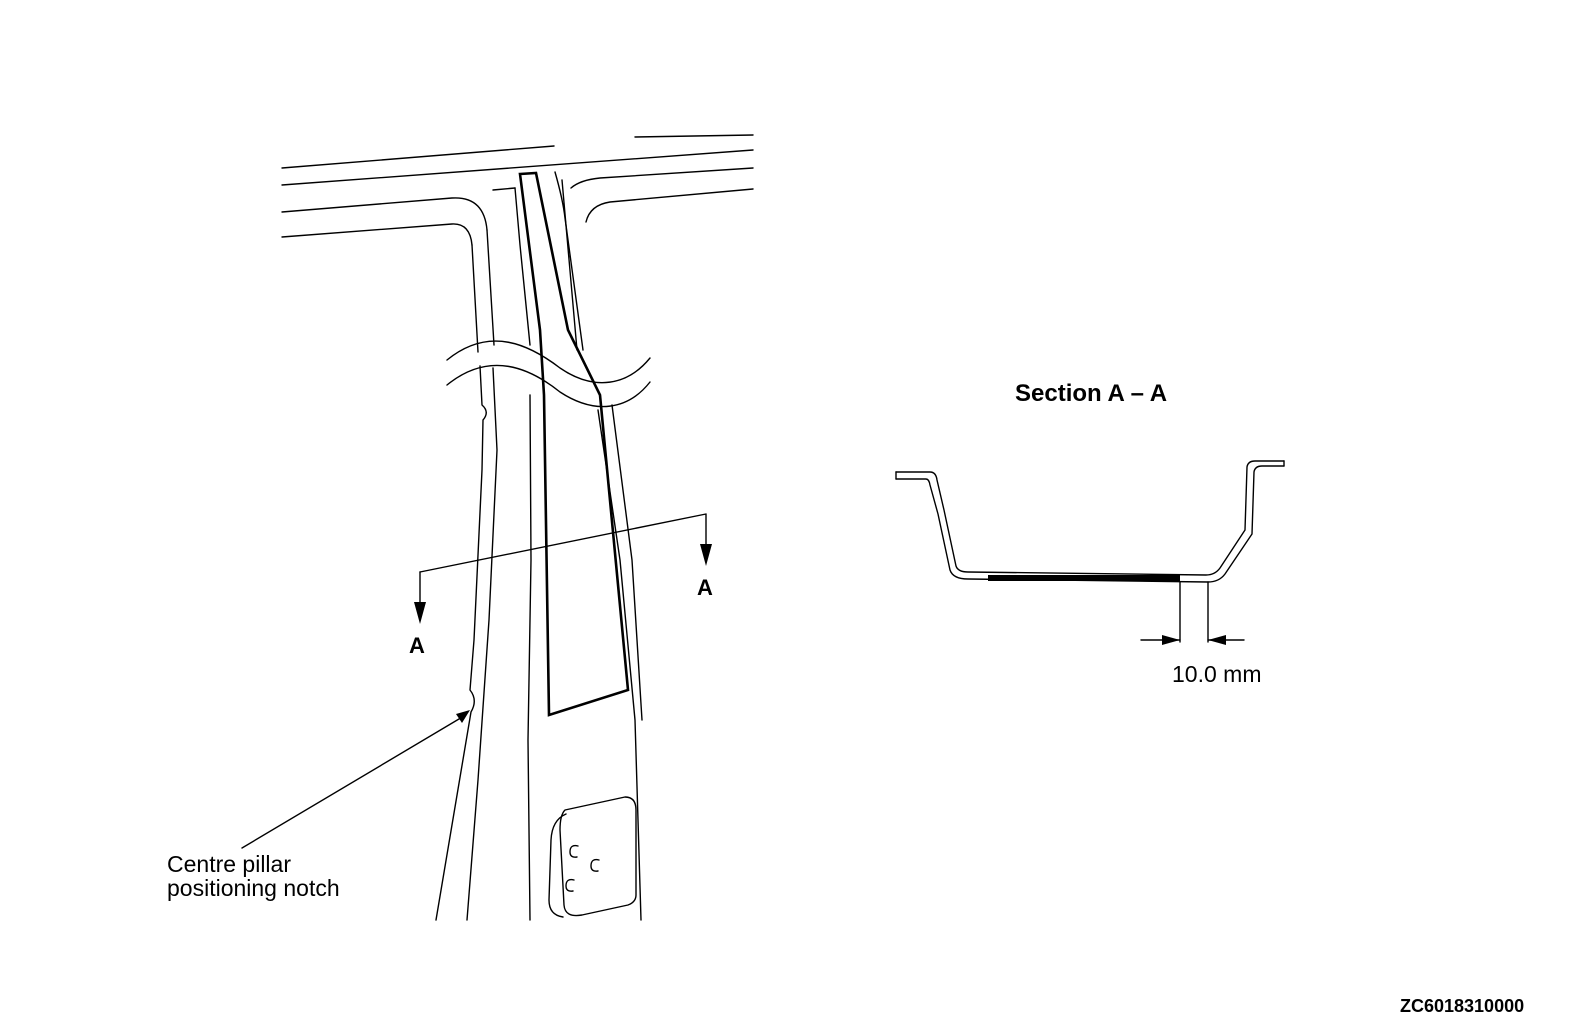 The width and height of the screenshot is (1578, 1026). What do you see at coordinates (1171, 640) in the screenshot?
I see `dimension-arrow-left` at bounding box center [1171, 640].